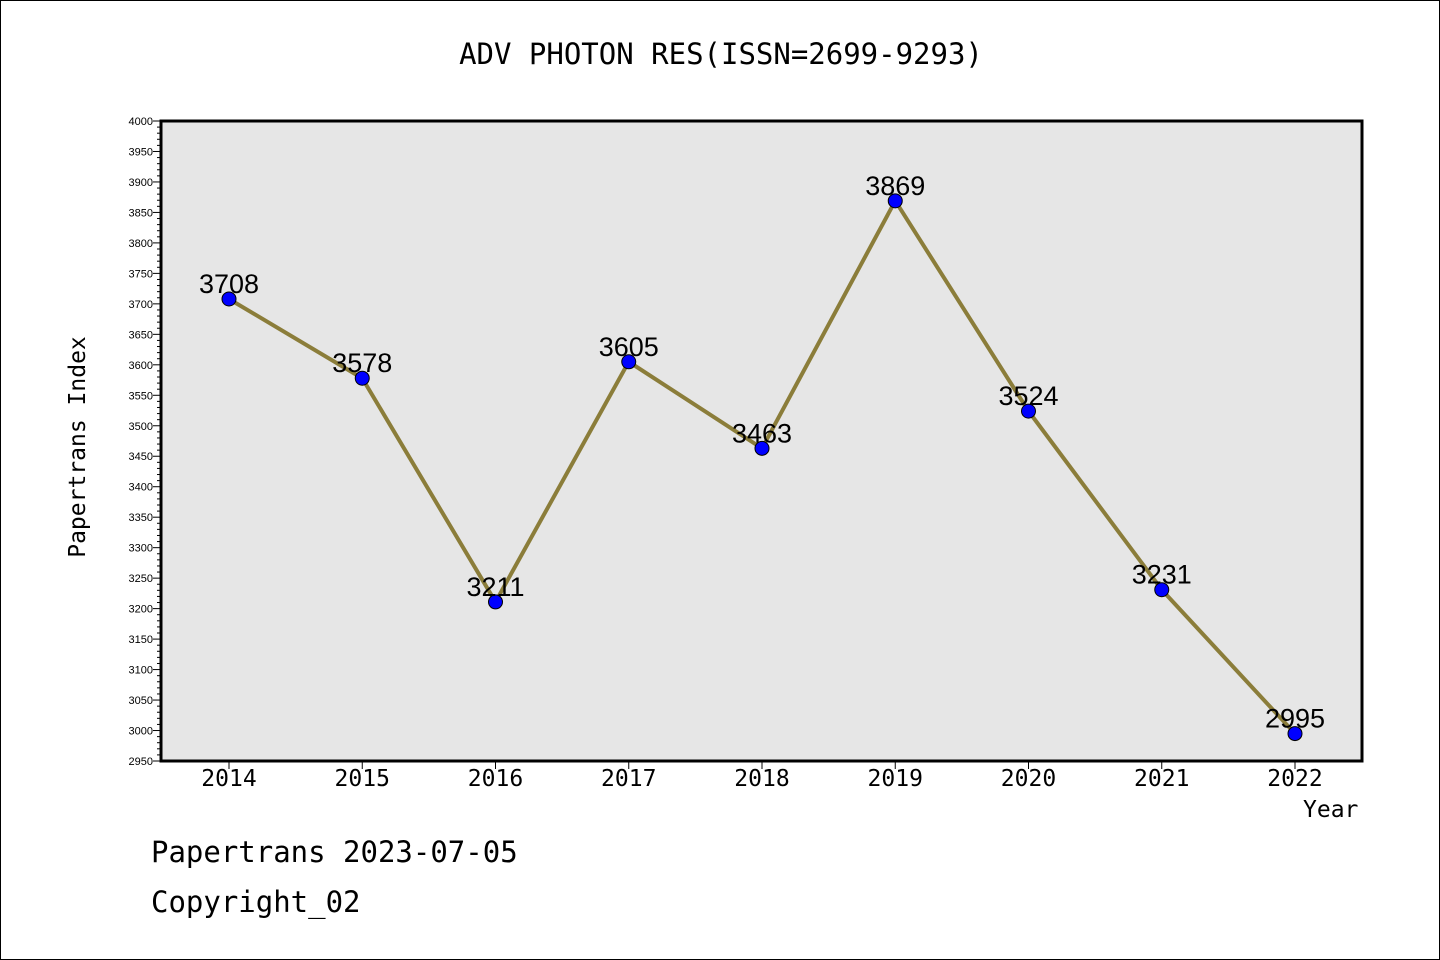 The height and width of the screenshot is (960, 1440). What do you see at coordinates (1028, 779) in the screenshot?
I see `x-tick-label: 2020` at bounding box center [1028, 779].